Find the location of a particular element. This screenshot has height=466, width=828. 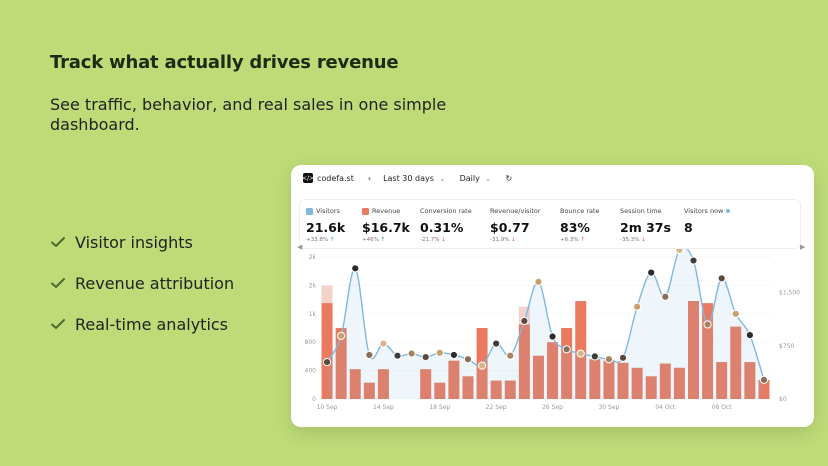

scroll-left-icon: ◀ is located at coordinates (300, 247).